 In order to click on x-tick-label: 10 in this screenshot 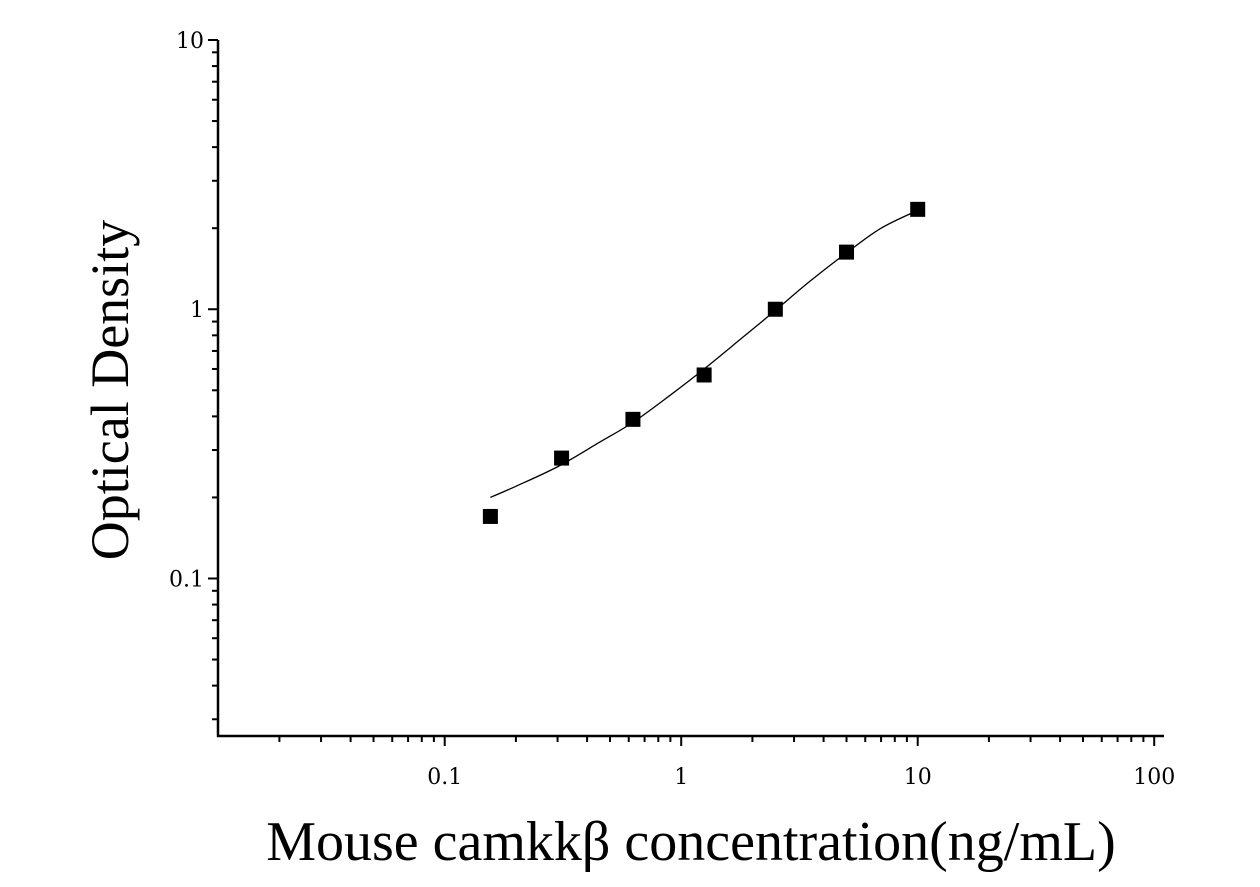, I will do `click(918, 777)`.